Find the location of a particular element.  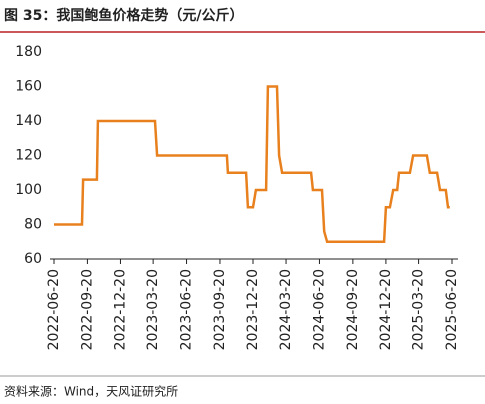

y-tick-label: 140 is located at coordinates (28, 121).